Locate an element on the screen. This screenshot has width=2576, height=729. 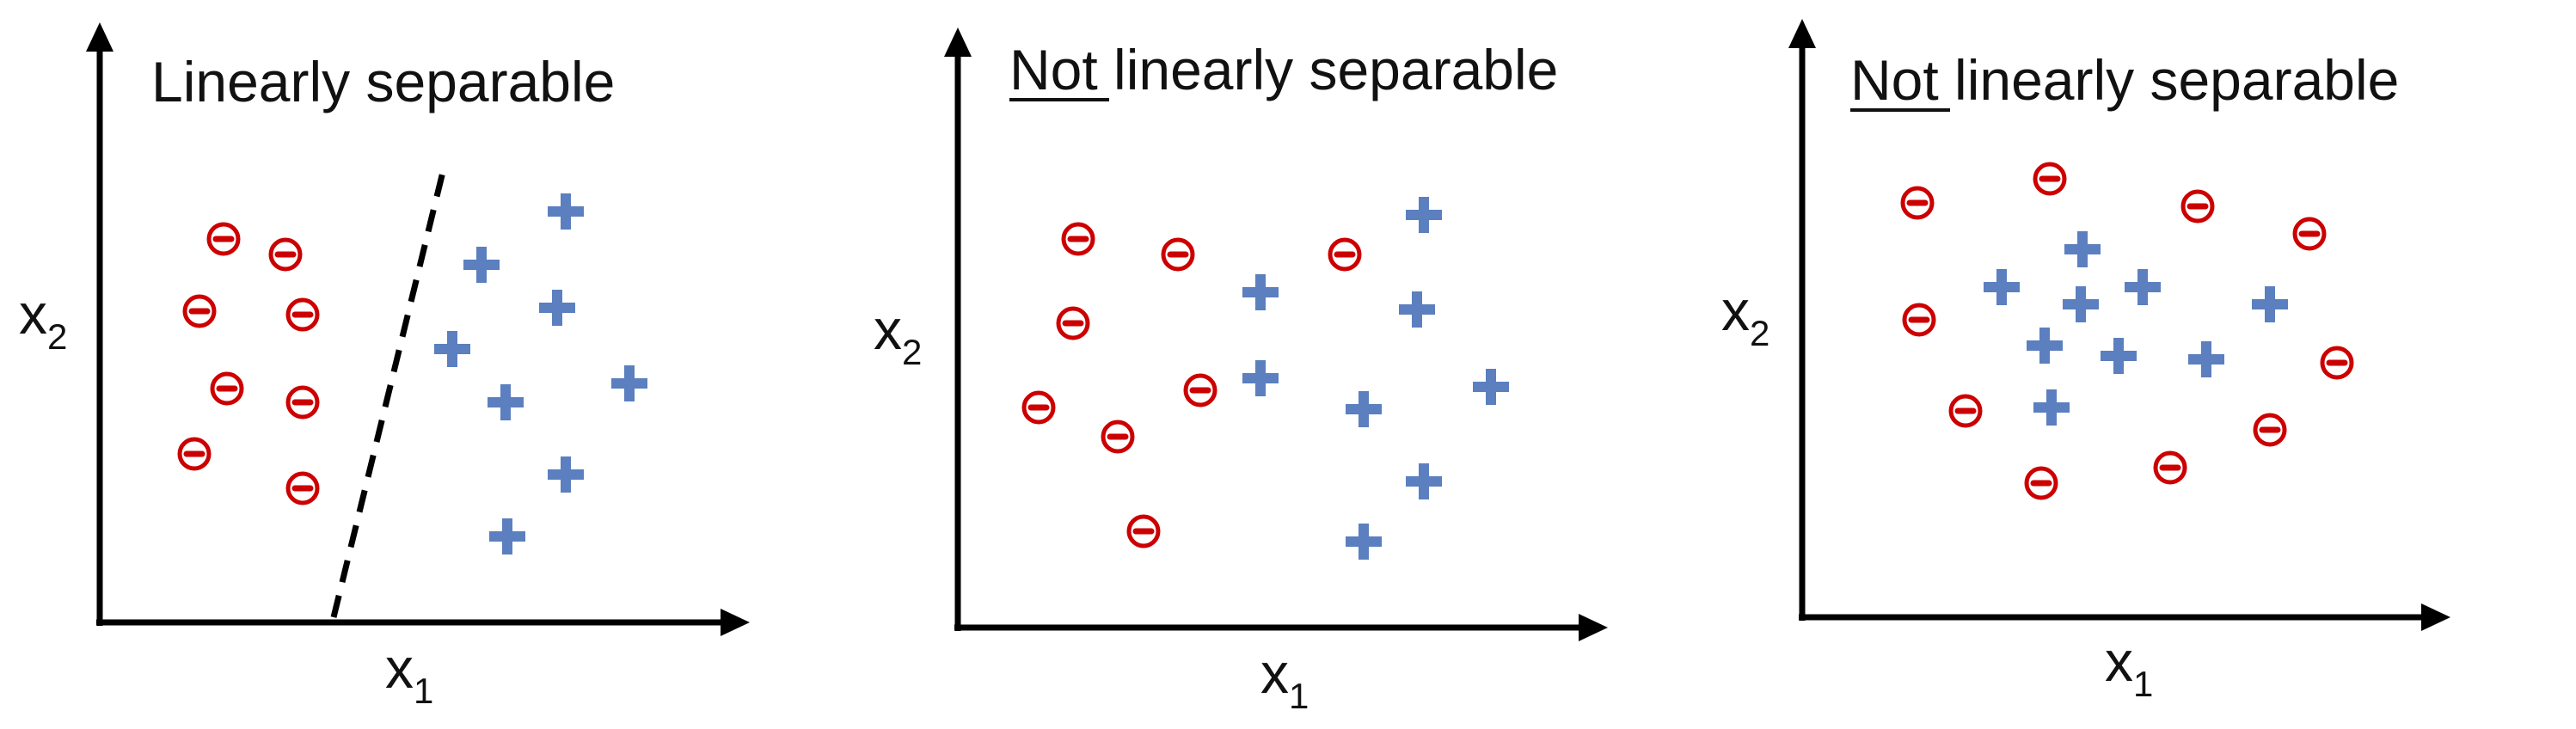
decision-boundary is located at coordinates (389, 393).